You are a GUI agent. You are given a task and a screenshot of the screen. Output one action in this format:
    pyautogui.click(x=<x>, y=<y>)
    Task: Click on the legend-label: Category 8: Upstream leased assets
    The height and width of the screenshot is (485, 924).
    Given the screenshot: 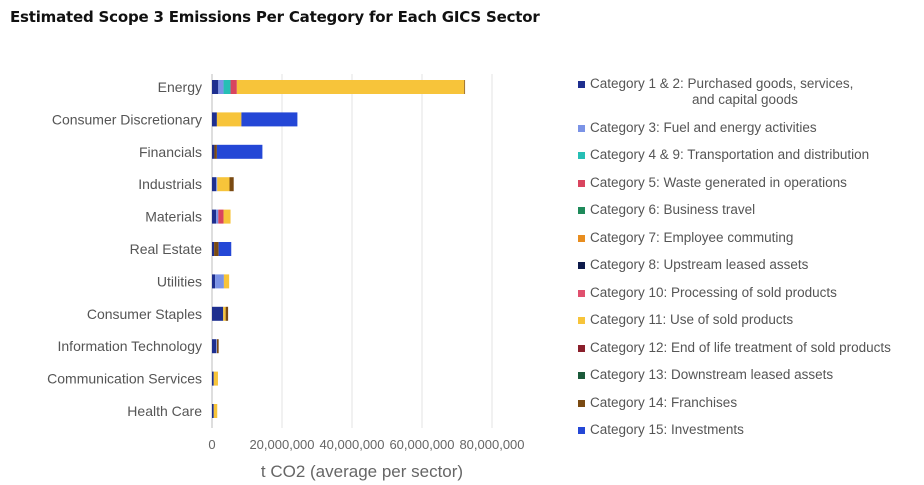 What is the action you would take?
    pyautogui.click(x=699, y=264)
    